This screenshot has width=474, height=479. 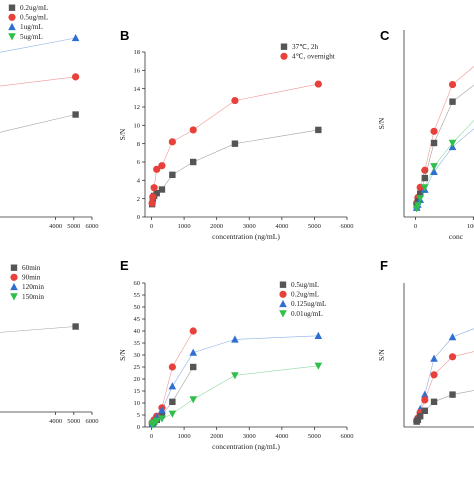 I want to click on y-tick-label: 0, so click(x=138, y=427).